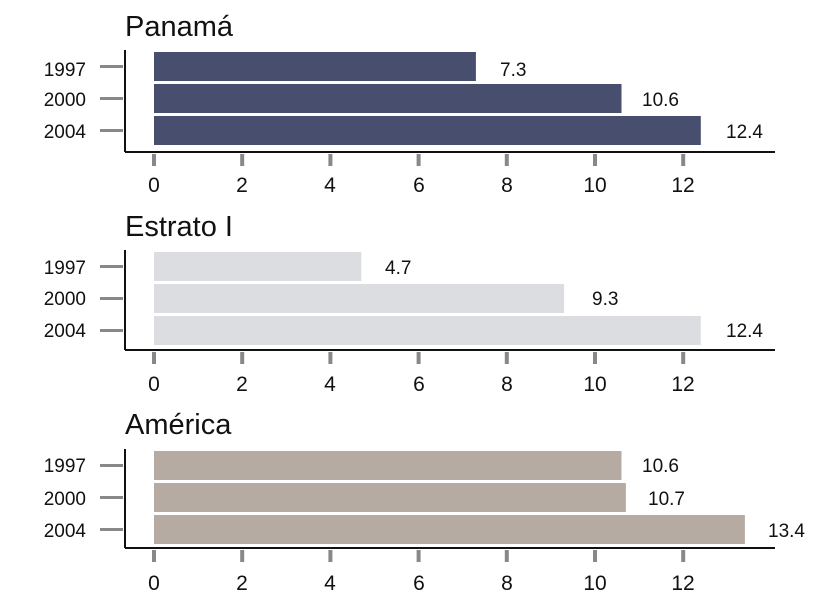 This screenshot has width=831, height=593. Describe the element at coordinates (666, 499) in the screenshot. I see `value-label: 10.7` at that location.